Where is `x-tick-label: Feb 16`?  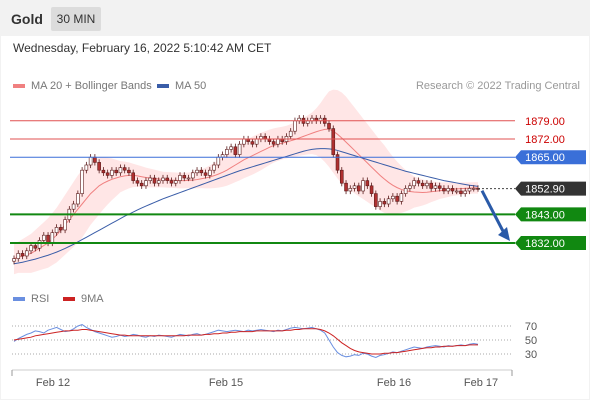
x-tick-label: Feb 16 is located at coordinates (394, 383).